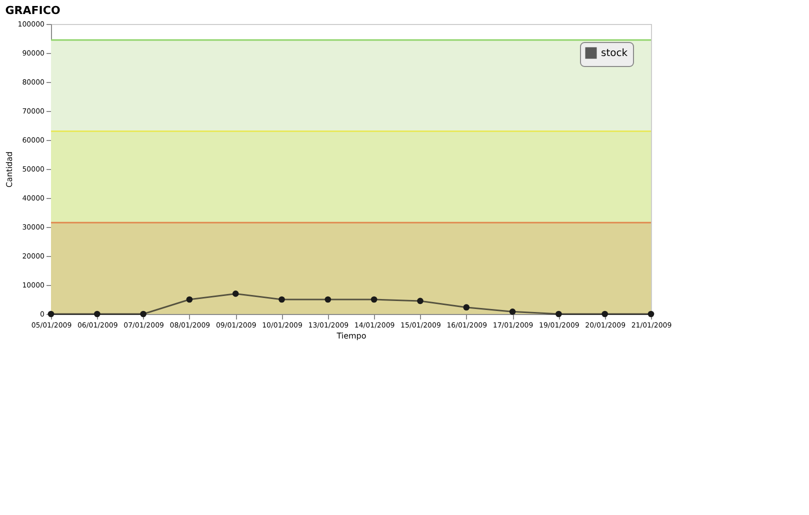  Describe the element at coordinates (351, 336) in the screenshot. I see `x-axis-title: Tiempo` at that location.